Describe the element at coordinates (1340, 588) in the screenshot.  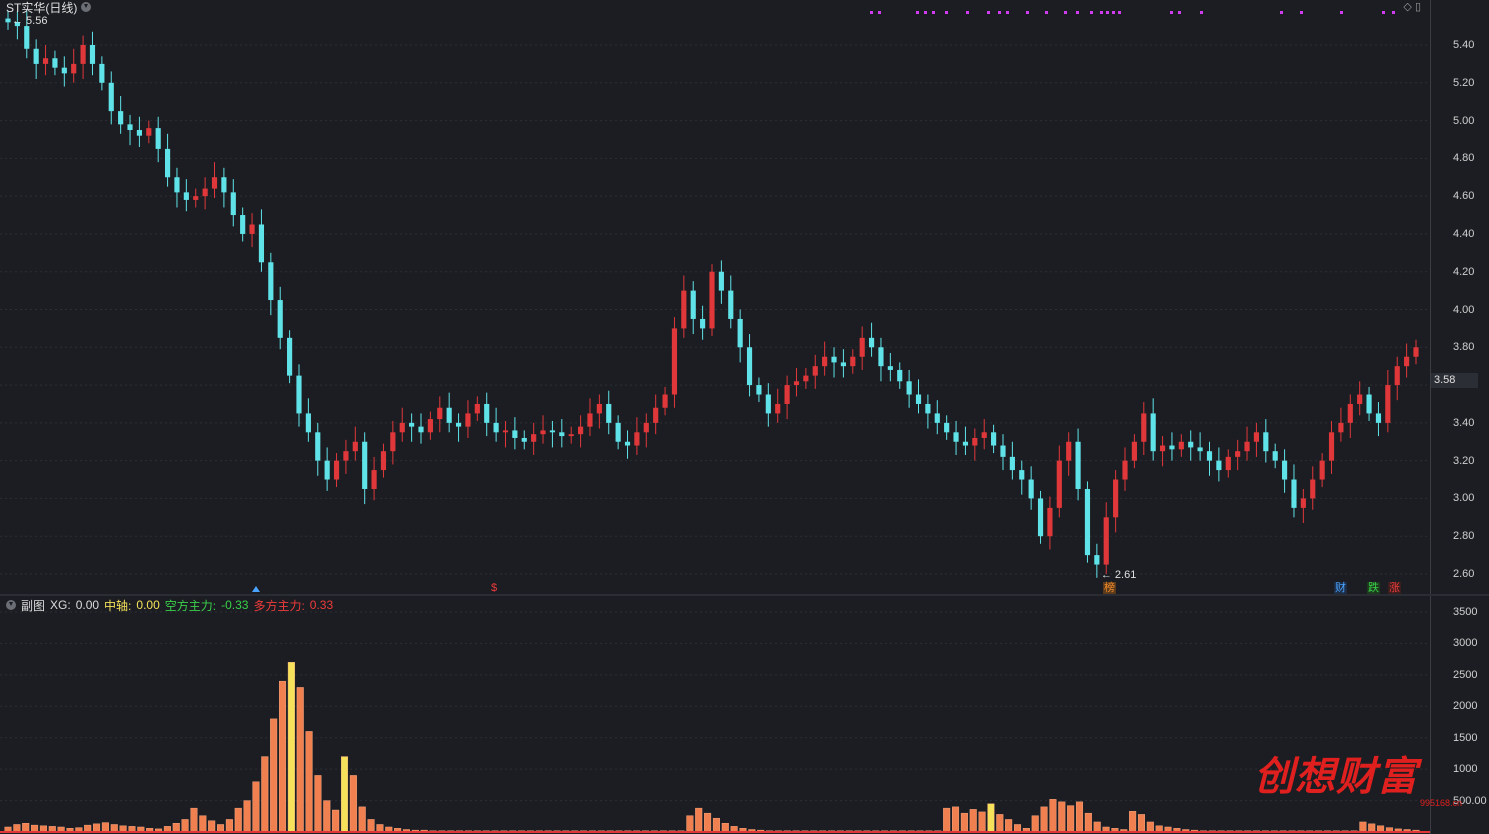
I see `event-marker-finance: 财` at that location.